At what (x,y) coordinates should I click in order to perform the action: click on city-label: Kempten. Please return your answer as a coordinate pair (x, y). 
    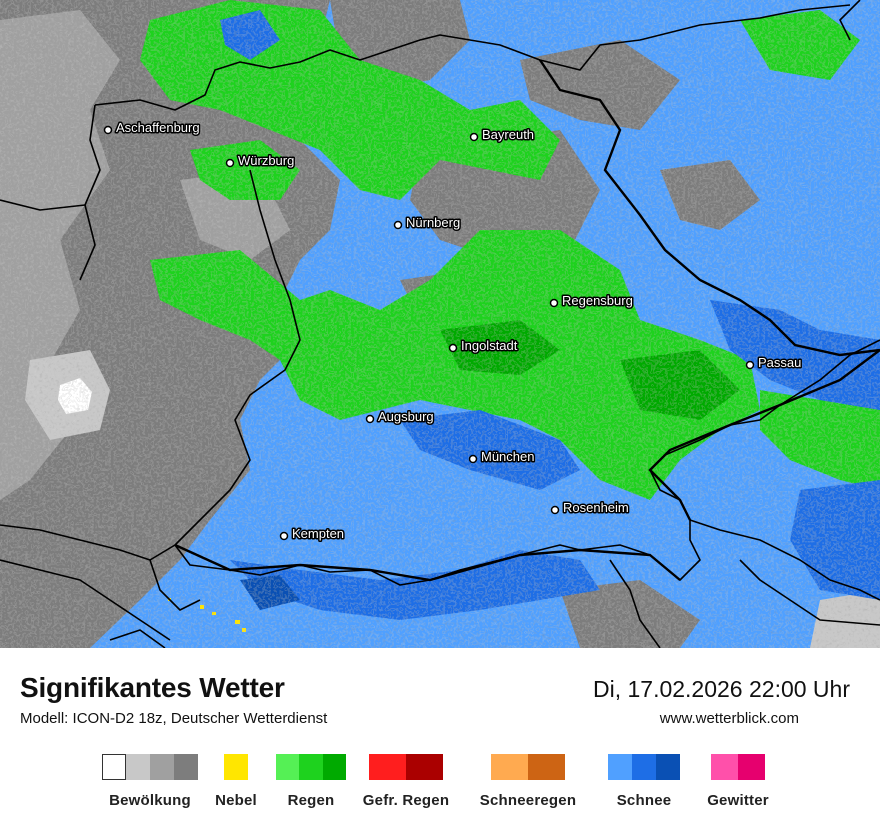
    Looking at the image, I should click on (318, 533).